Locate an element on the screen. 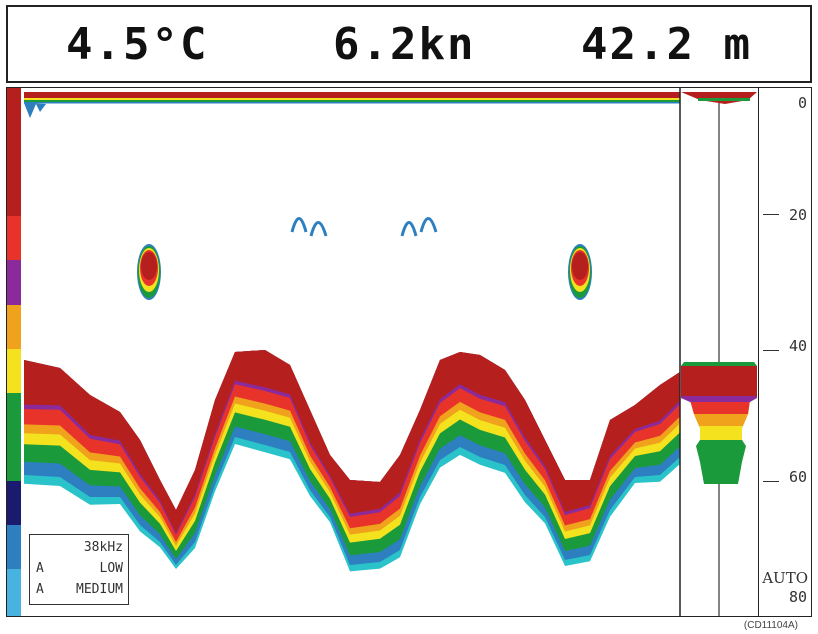 The height and width of the screenshot is (634, 818). depth-readout: 42.2 m is located at coordinates (666, 44).